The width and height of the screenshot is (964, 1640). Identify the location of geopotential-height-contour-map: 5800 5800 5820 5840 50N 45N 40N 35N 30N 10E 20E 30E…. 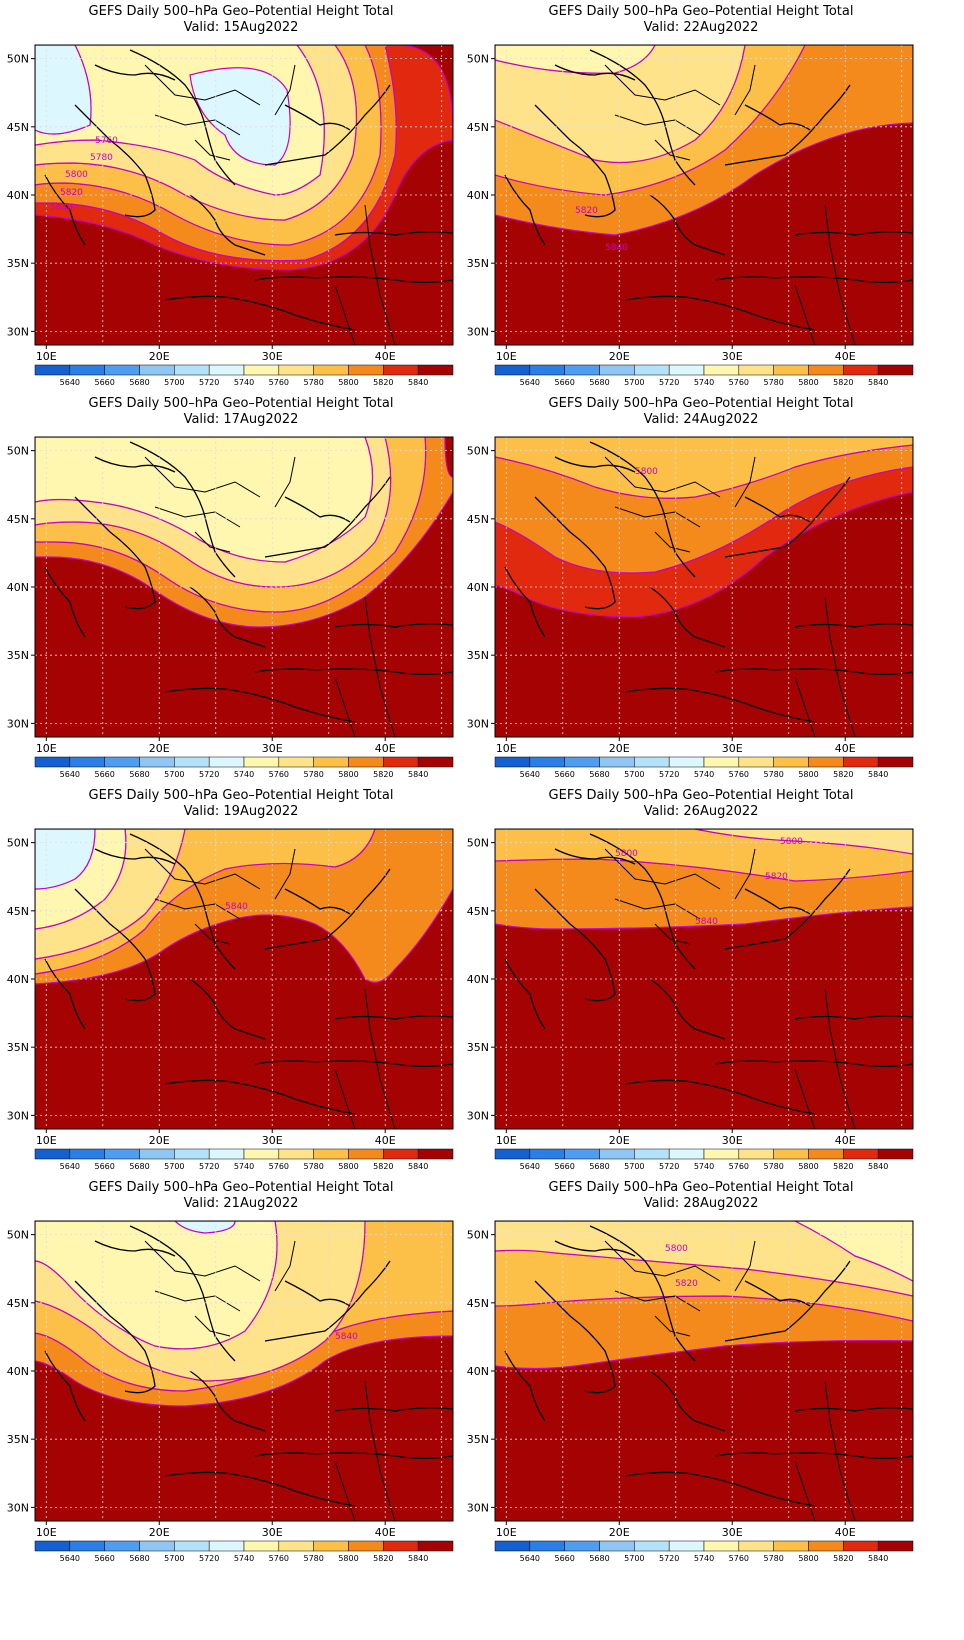
(690, 999).